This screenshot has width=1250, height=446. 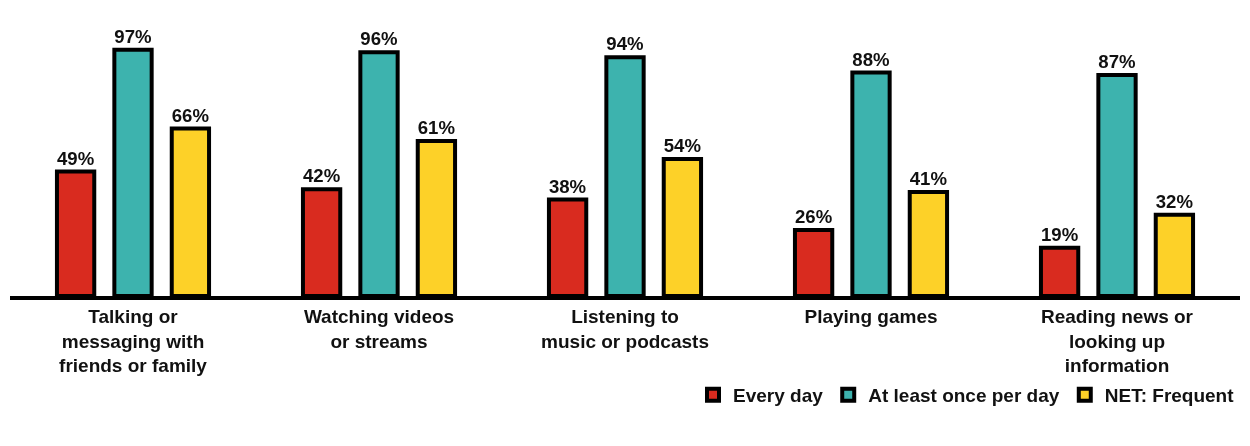 What do you see at coordinates (1059, 234) in the screenshot?
I see `data-label: 19%` at bounding box center [1059, 234].